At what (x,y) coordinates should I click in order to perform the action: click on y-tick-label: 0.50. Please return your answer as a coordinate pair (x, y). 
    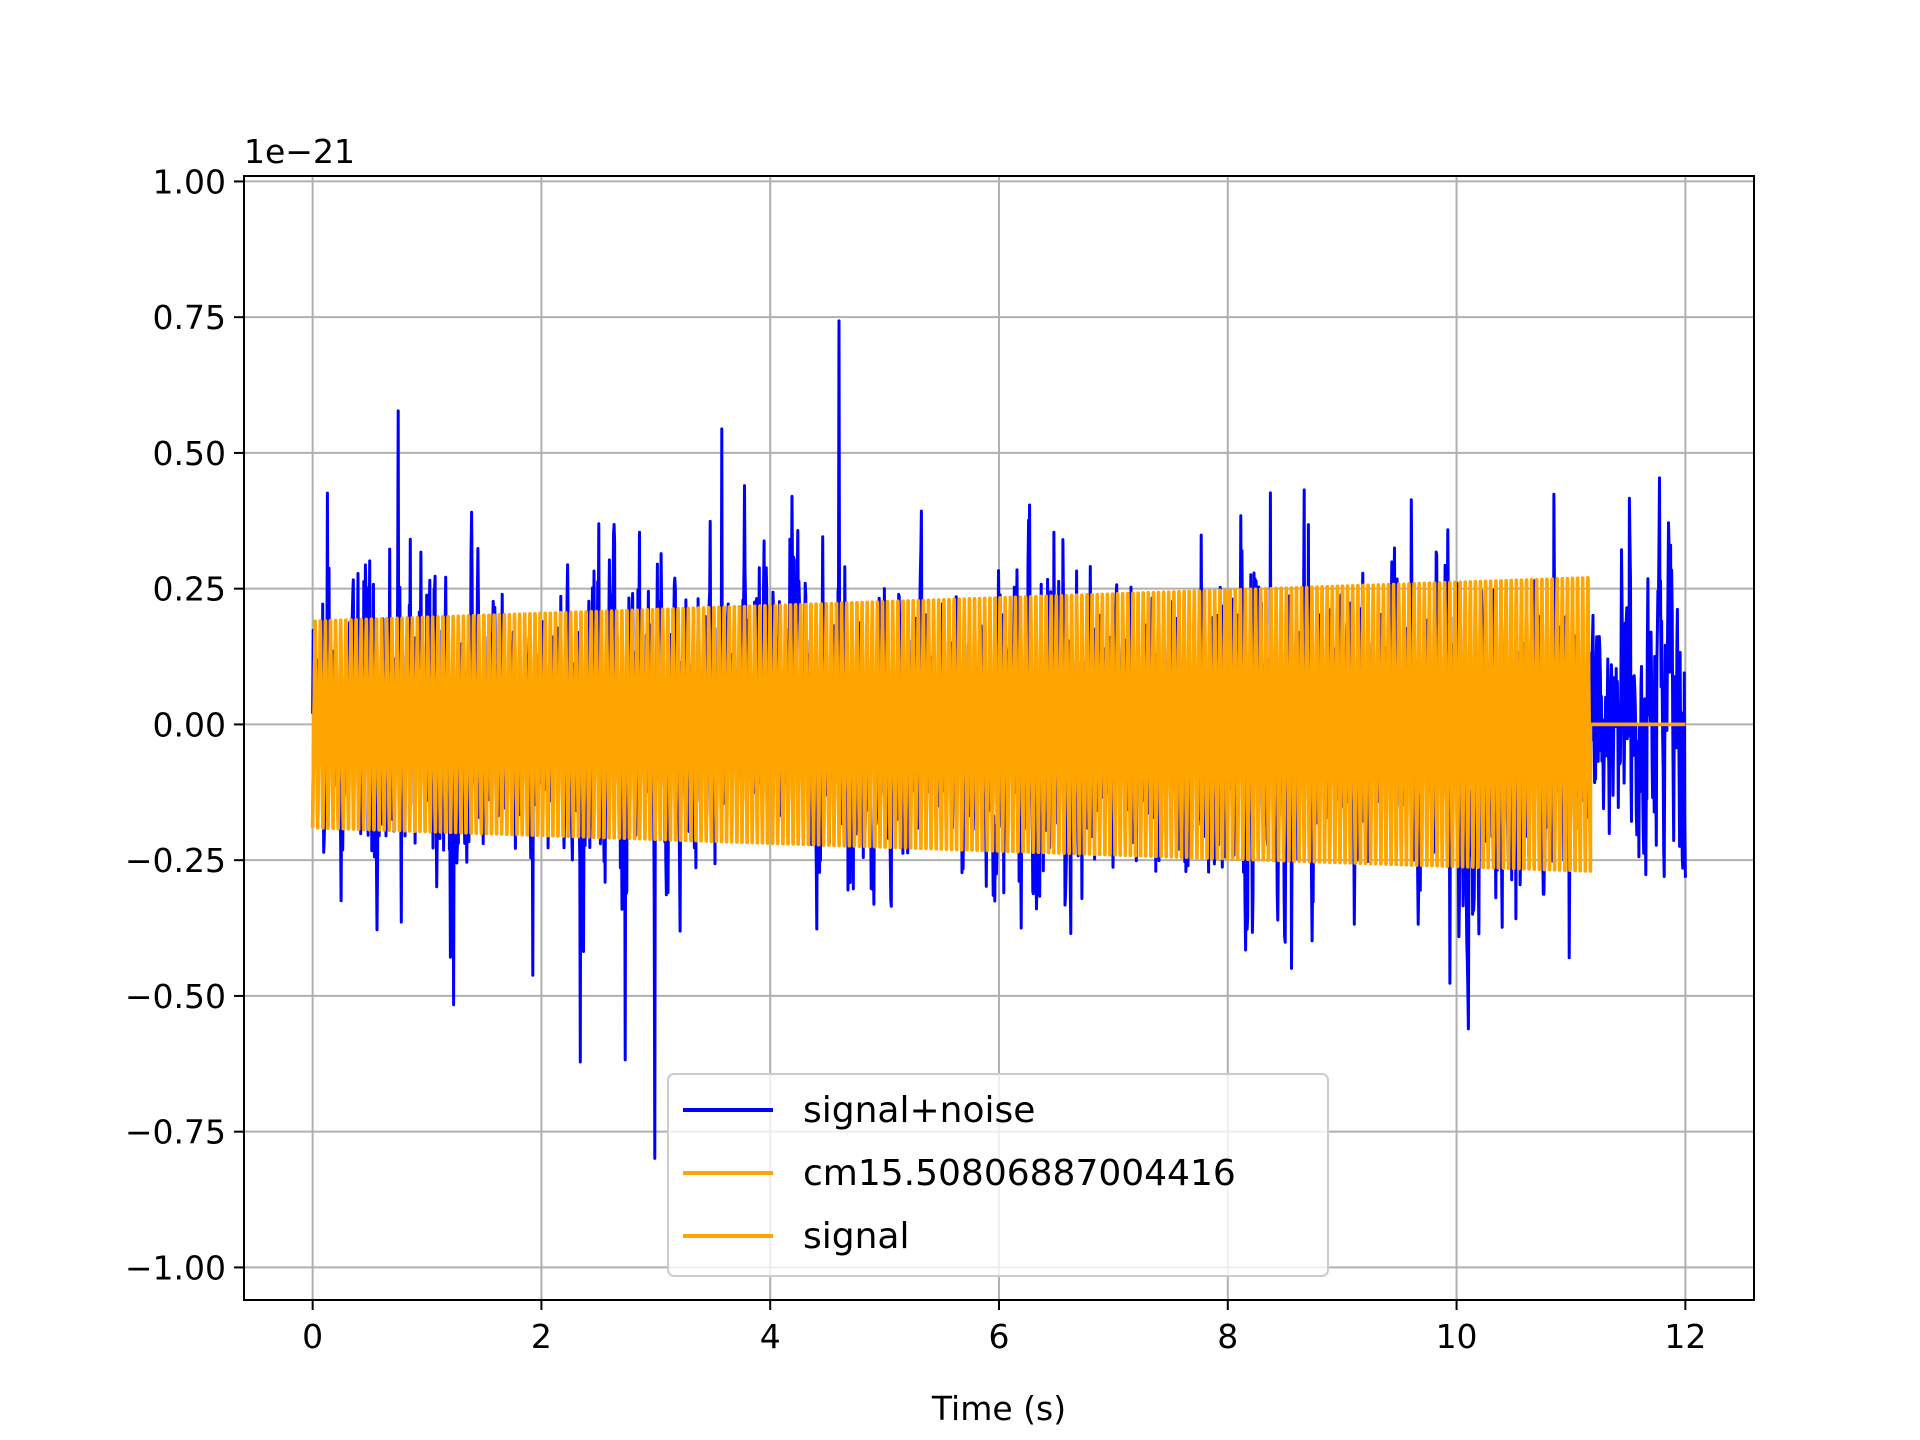
    Looking at the image, I should click on (189, 453).